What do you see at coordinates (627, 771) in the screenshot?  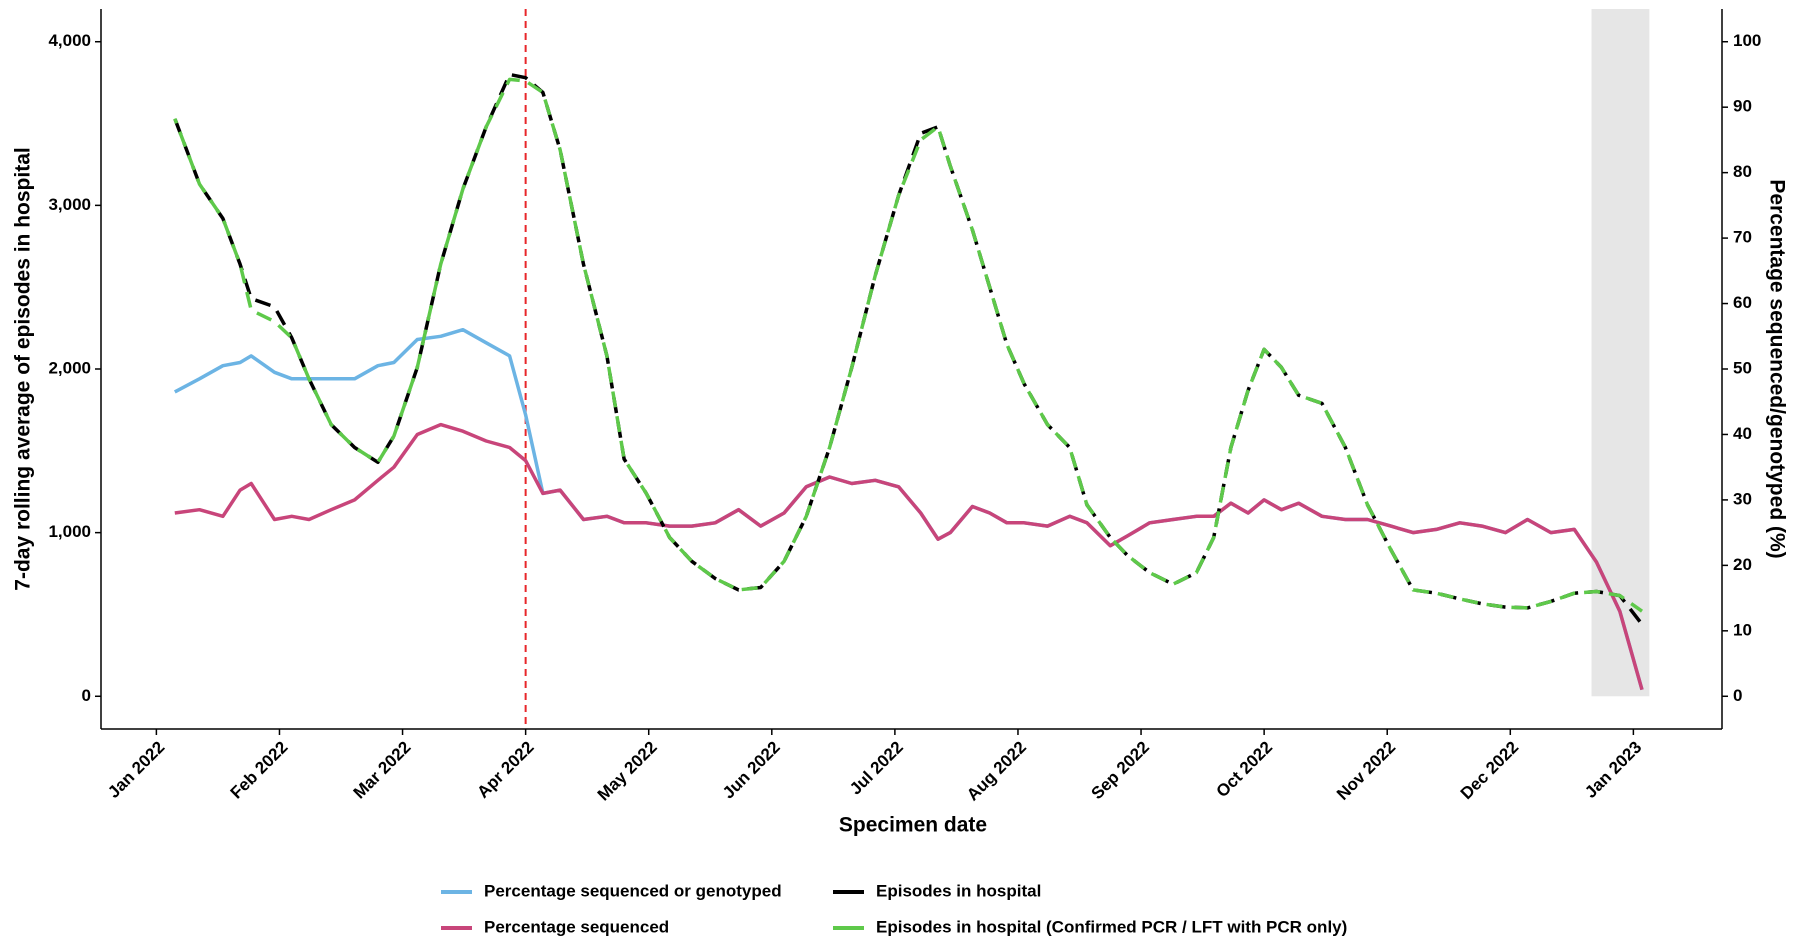 I see `x-tick-label: May 2022` at bounding box center [627, 771].